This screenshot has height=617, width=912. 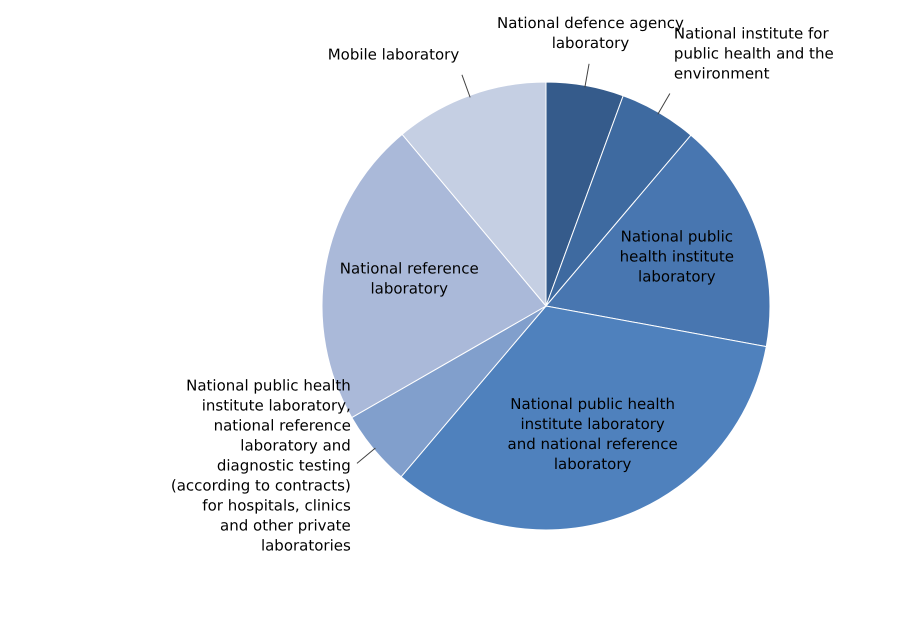 What do you see at coordinates (677, 256) in the screenshot?
I see `slice-label: National public health institute laboratory` at bounding box center [677, 256].